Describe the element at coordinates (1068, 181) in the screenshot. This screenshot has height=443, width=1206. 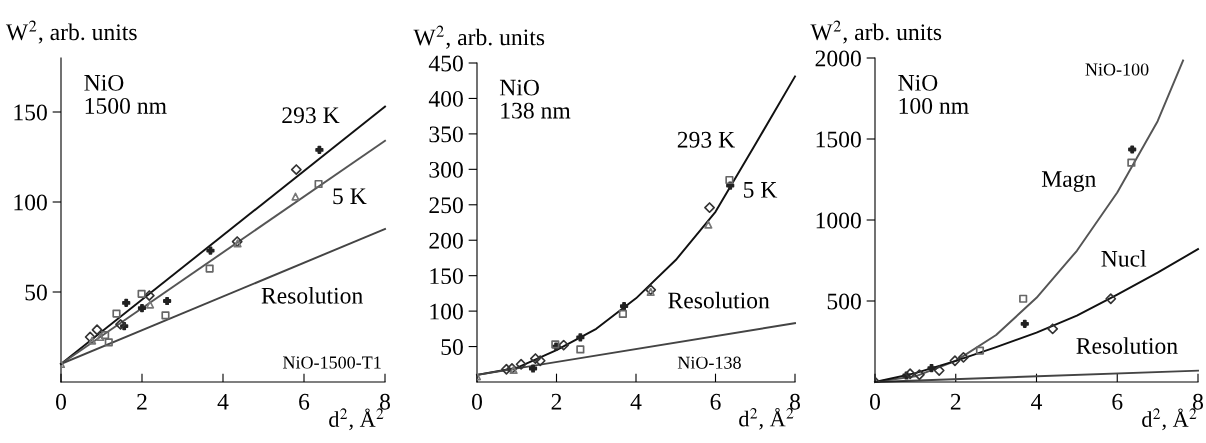
I see `annotation: Magn` at that location.